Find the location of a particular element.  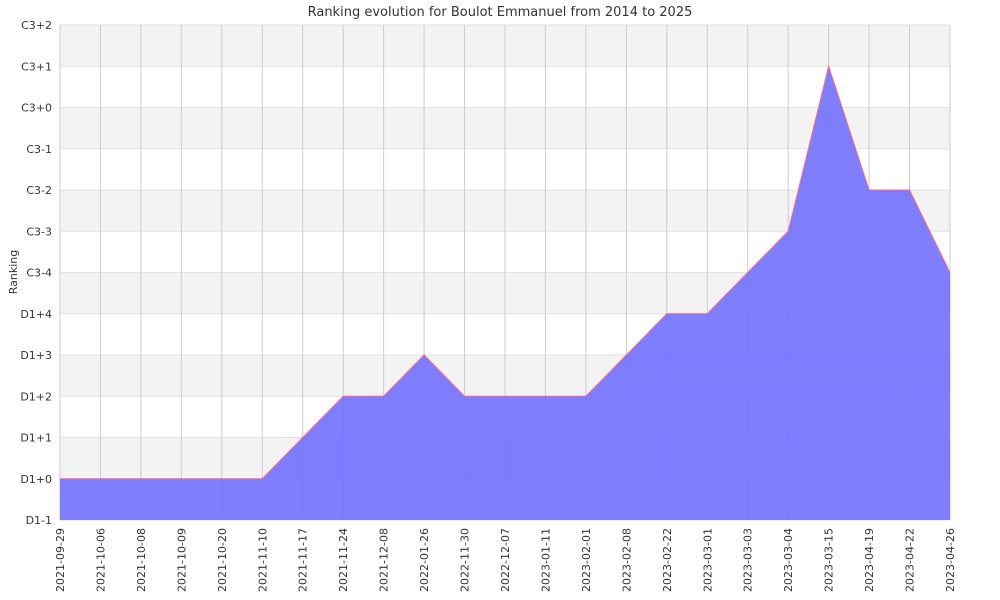

x-tick-label: 2021-10-20 is located at coordinates (222, 560).